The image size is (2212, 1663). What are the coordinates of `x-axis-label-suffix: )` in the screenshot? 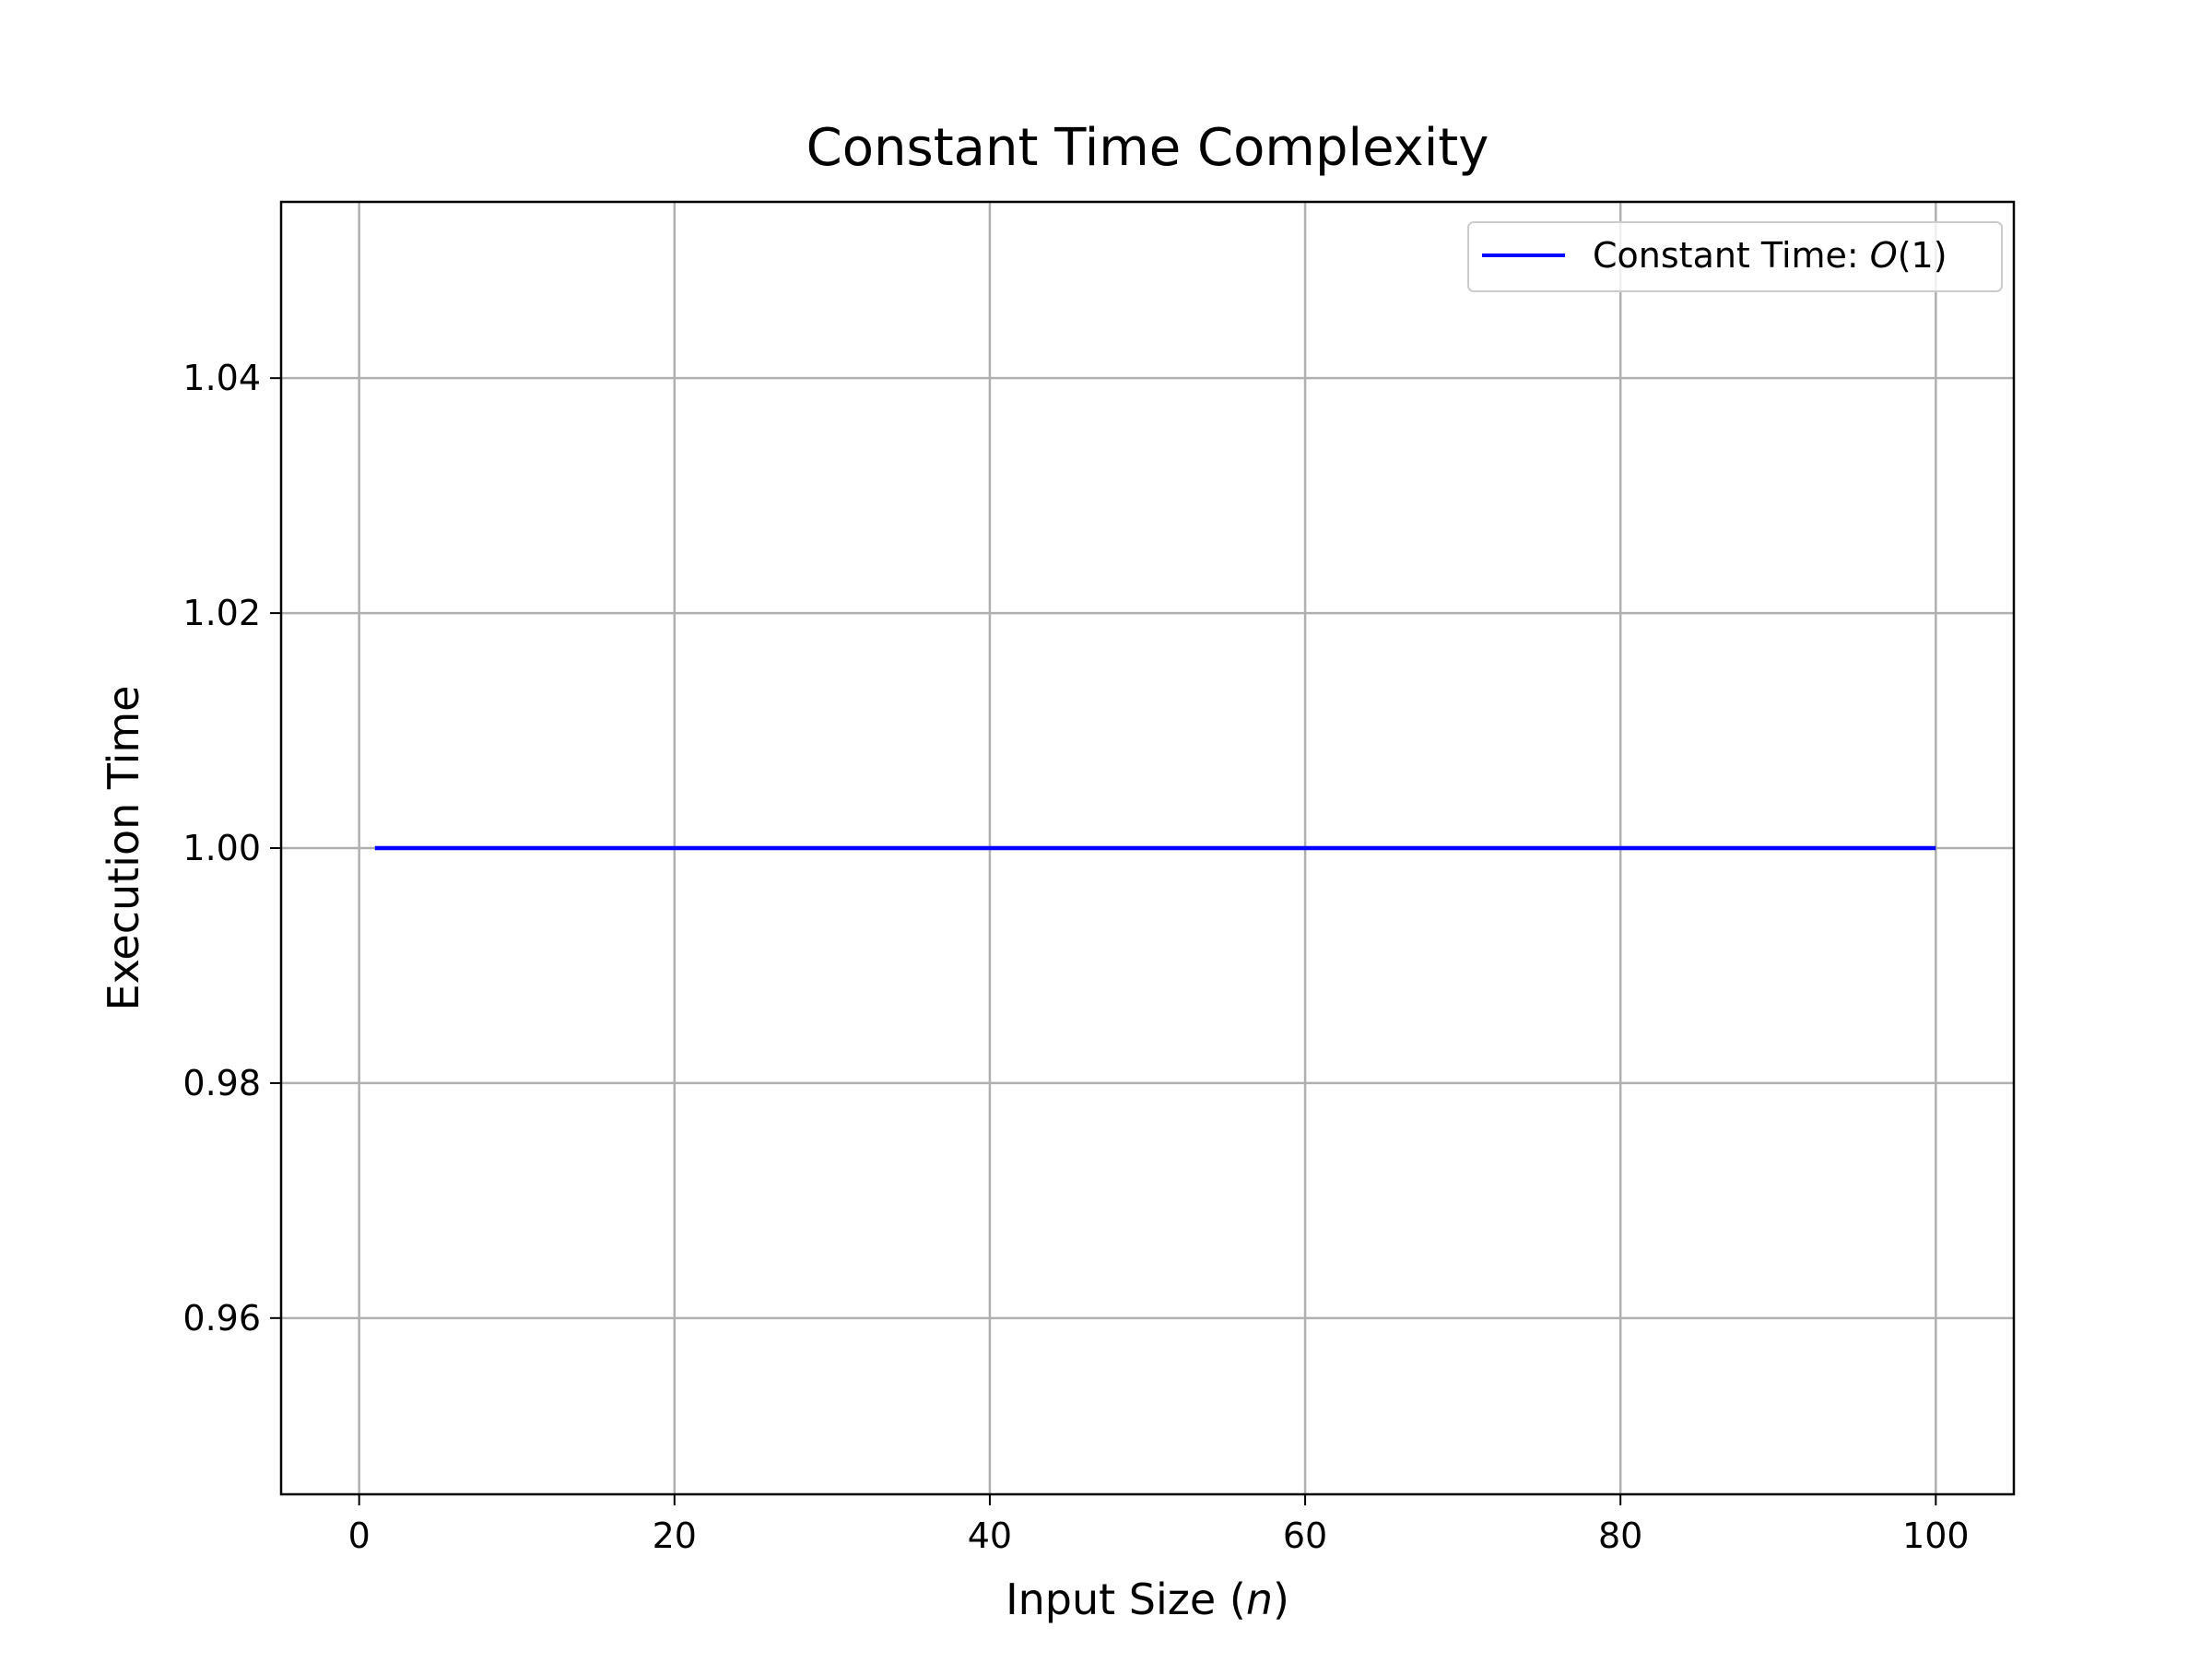 It's located at (1281, 1599).